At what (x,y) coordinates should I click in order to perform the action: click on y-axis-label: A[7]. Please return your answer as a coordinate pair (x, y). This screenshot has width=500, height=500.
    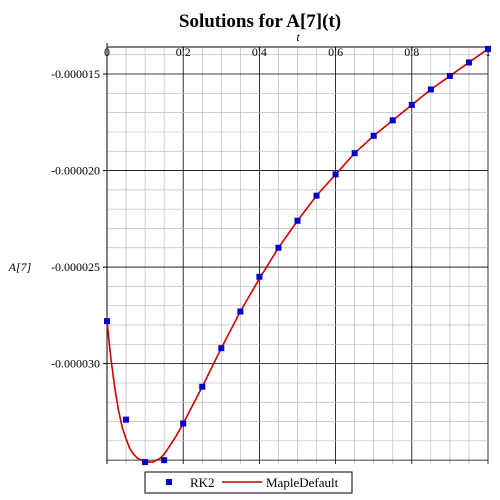
    Looking at the image, I should click on (20, 267).